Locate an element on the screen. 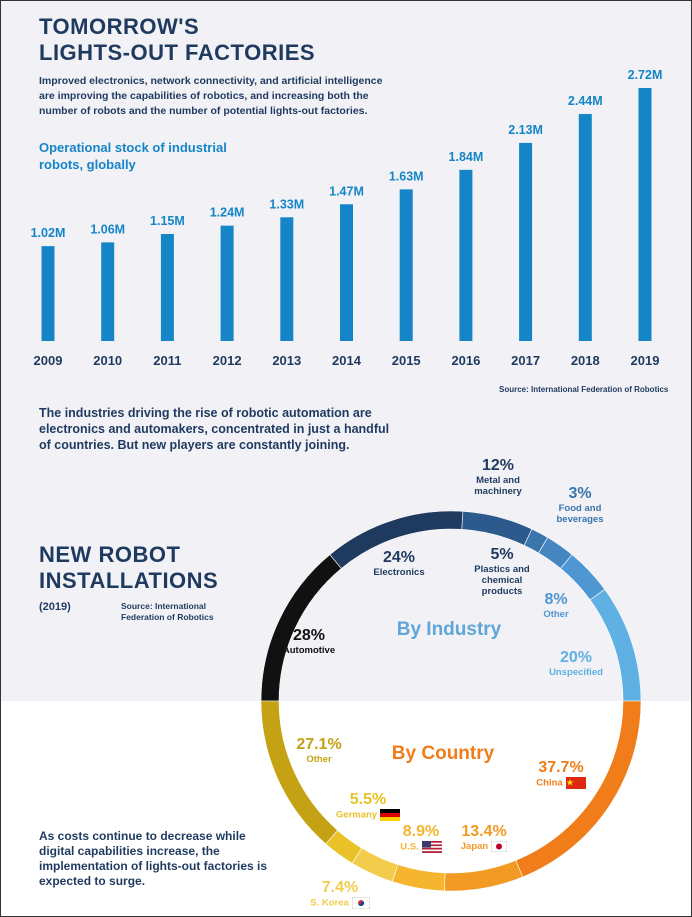 This screenshot has width=692, height=917. bar-value-label: 2.13M is located at coordinates (525, 130).